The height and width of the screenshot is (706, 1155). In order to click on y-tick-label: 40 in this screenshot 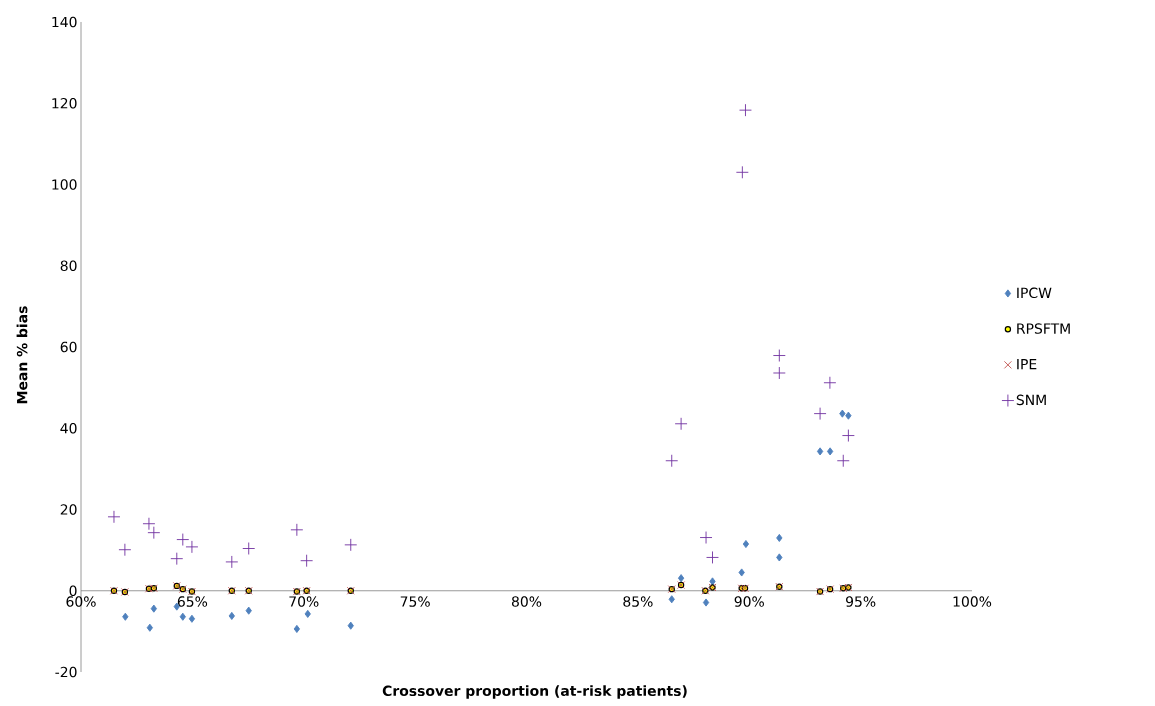, I will do `click(68, 428)`.